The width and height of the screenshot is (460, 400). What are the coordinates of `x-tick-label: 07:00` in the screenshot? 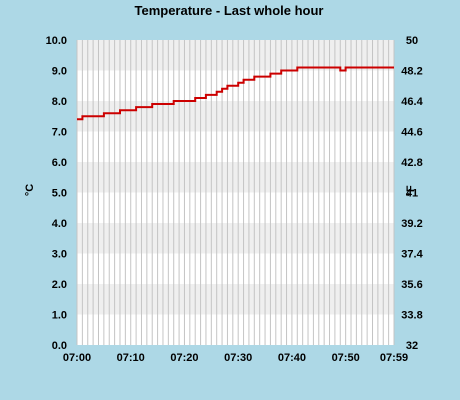 It's located at (77, 358).